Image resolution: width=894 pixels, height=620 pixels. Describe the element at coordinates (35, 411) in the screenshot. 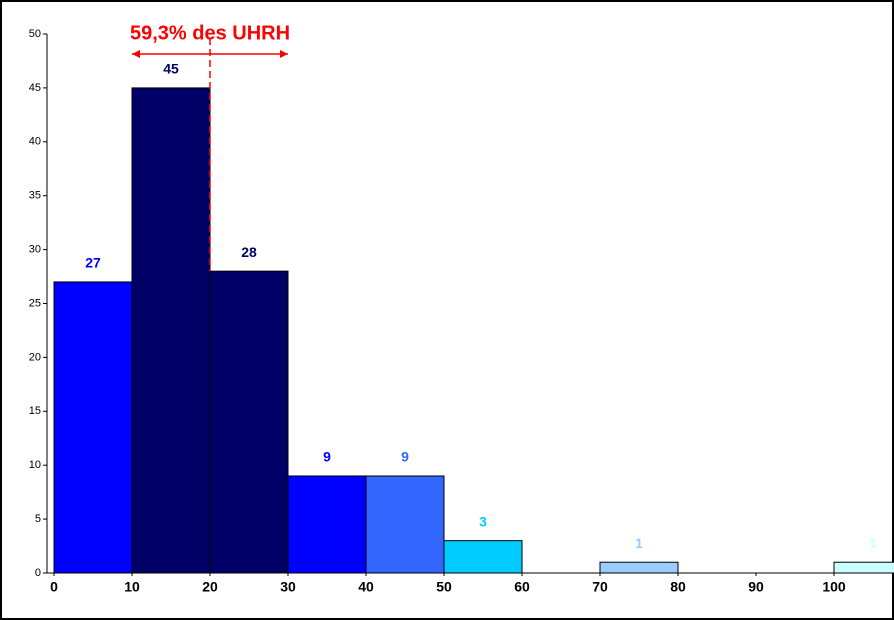

I see `y-tick-label: 15` at that location.